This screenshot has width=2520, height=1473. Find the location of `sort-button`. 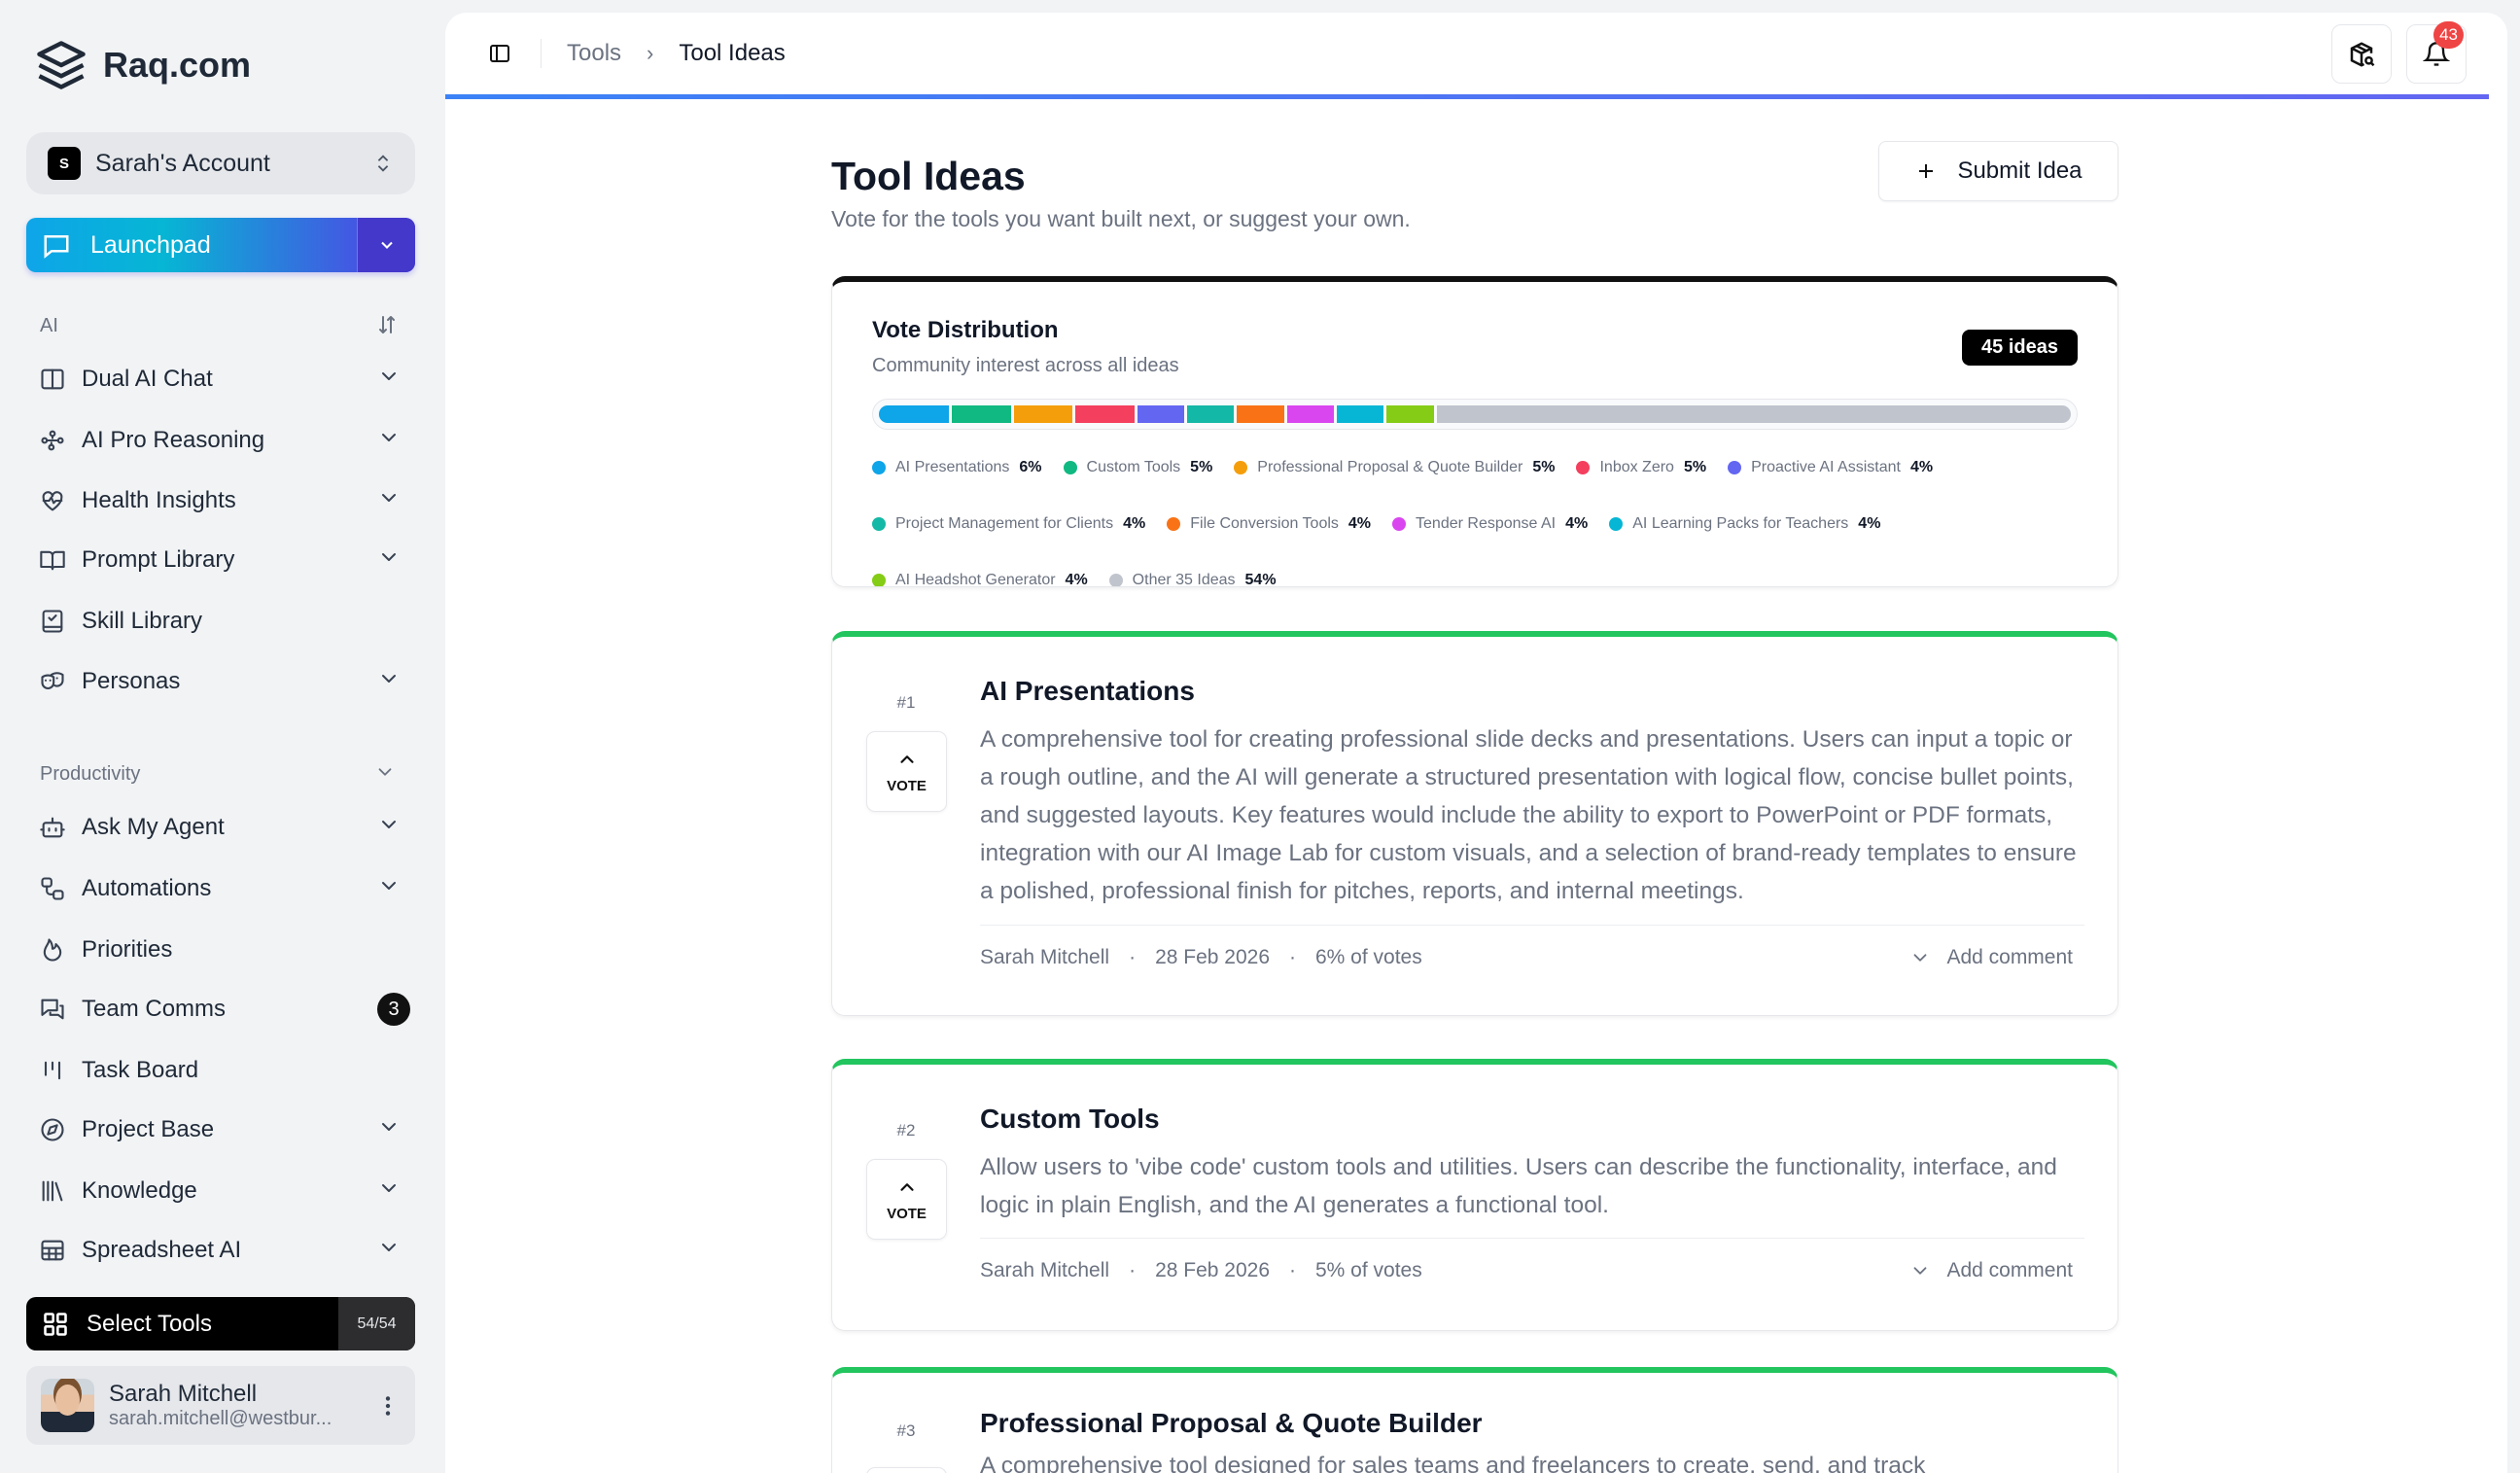

sort-button is located at coordinates (385, 327).